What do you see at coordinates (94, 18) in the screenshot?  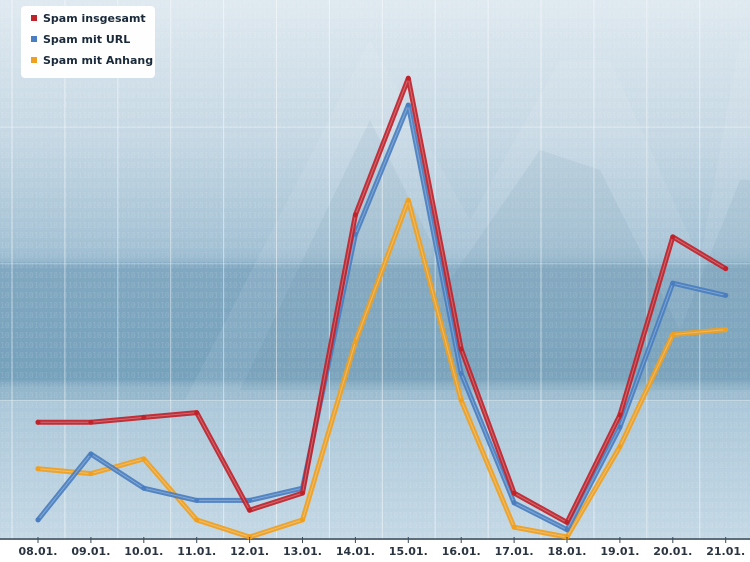 I see `legend-label-spam-insgesamt: Spam insgesamt` at bounding box center [94, 18].